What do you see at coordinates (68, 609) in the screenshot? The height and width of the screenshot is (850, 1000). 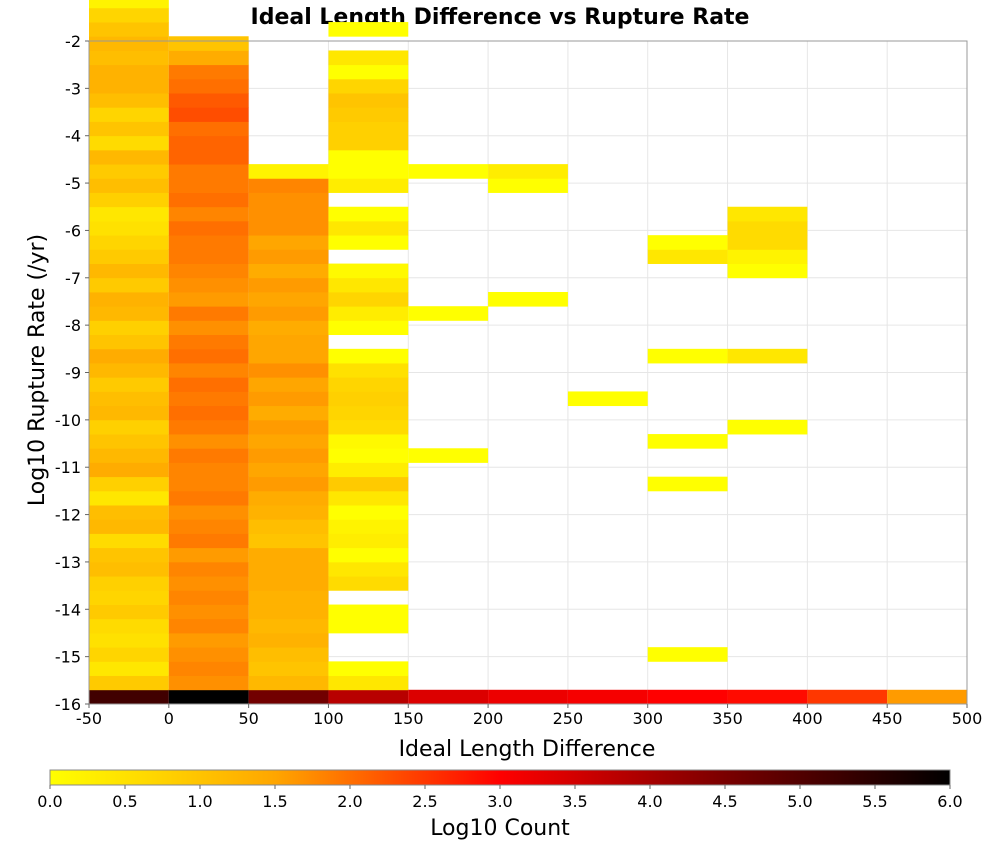 I see `y-tick-label: -14` at bounding box center [68, 609].